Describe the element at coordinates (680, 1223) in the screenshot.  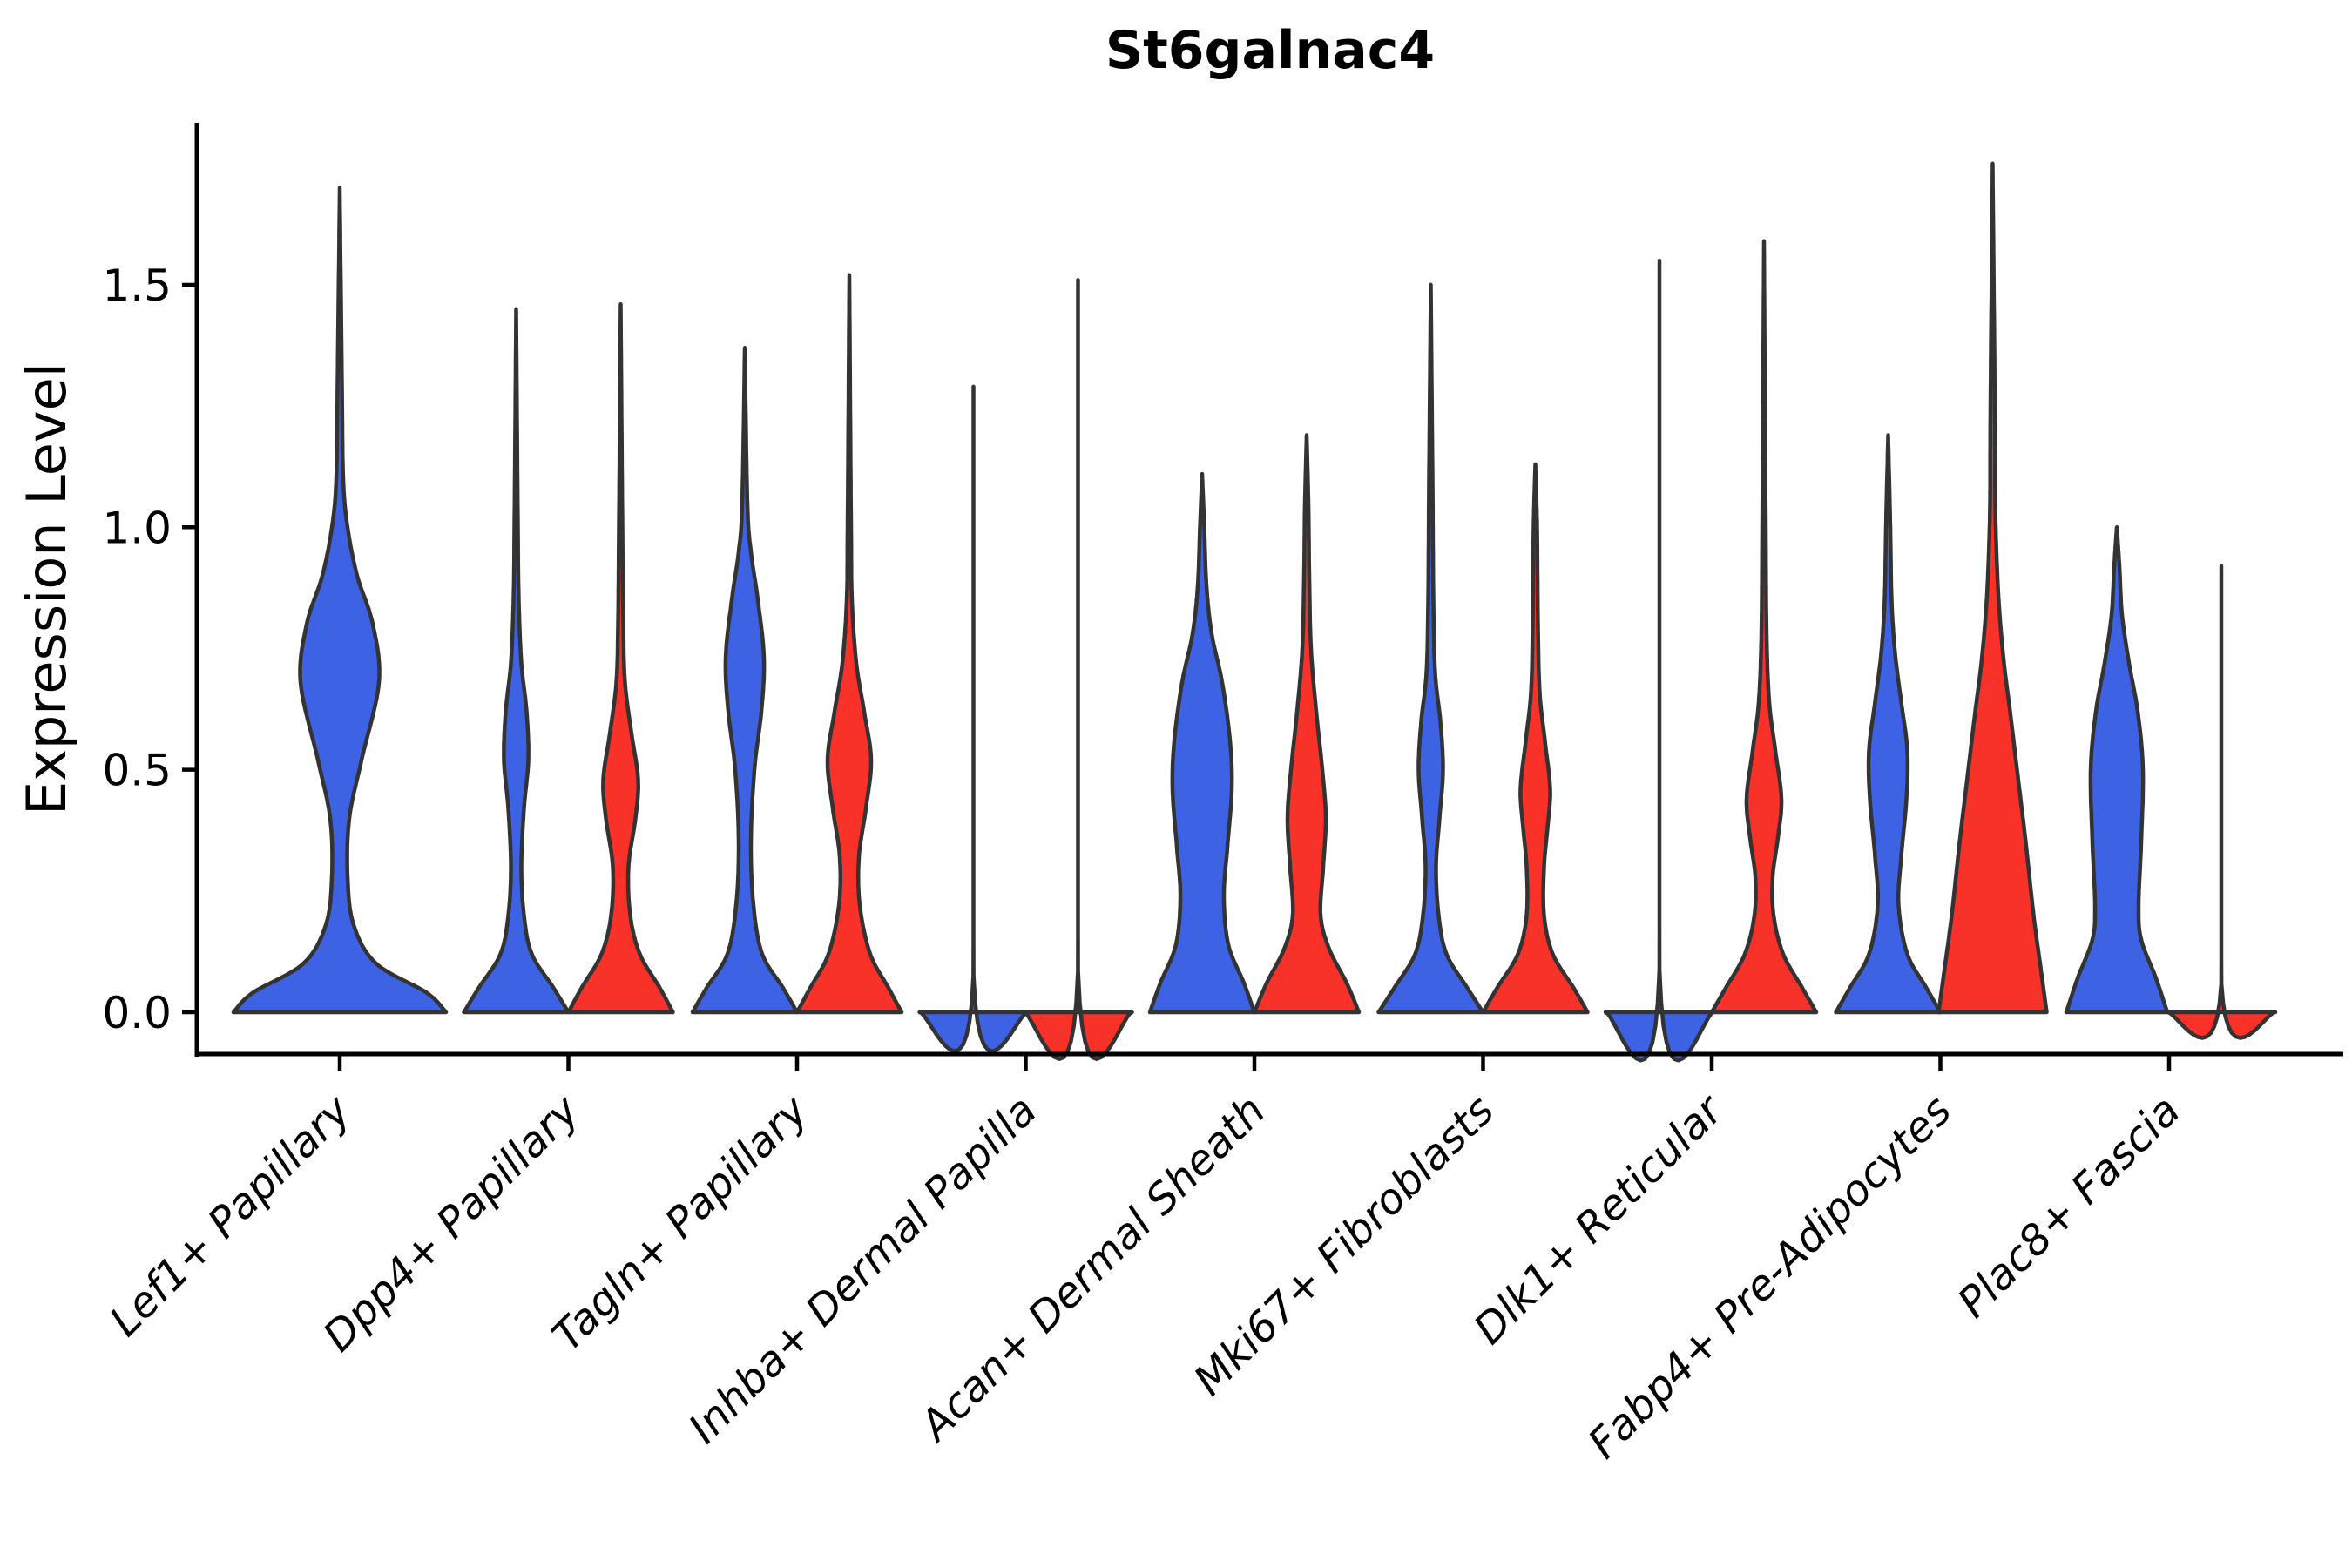
I see `x-tick-label-tagln-papillary: Tagln+ Papillary` at that location.